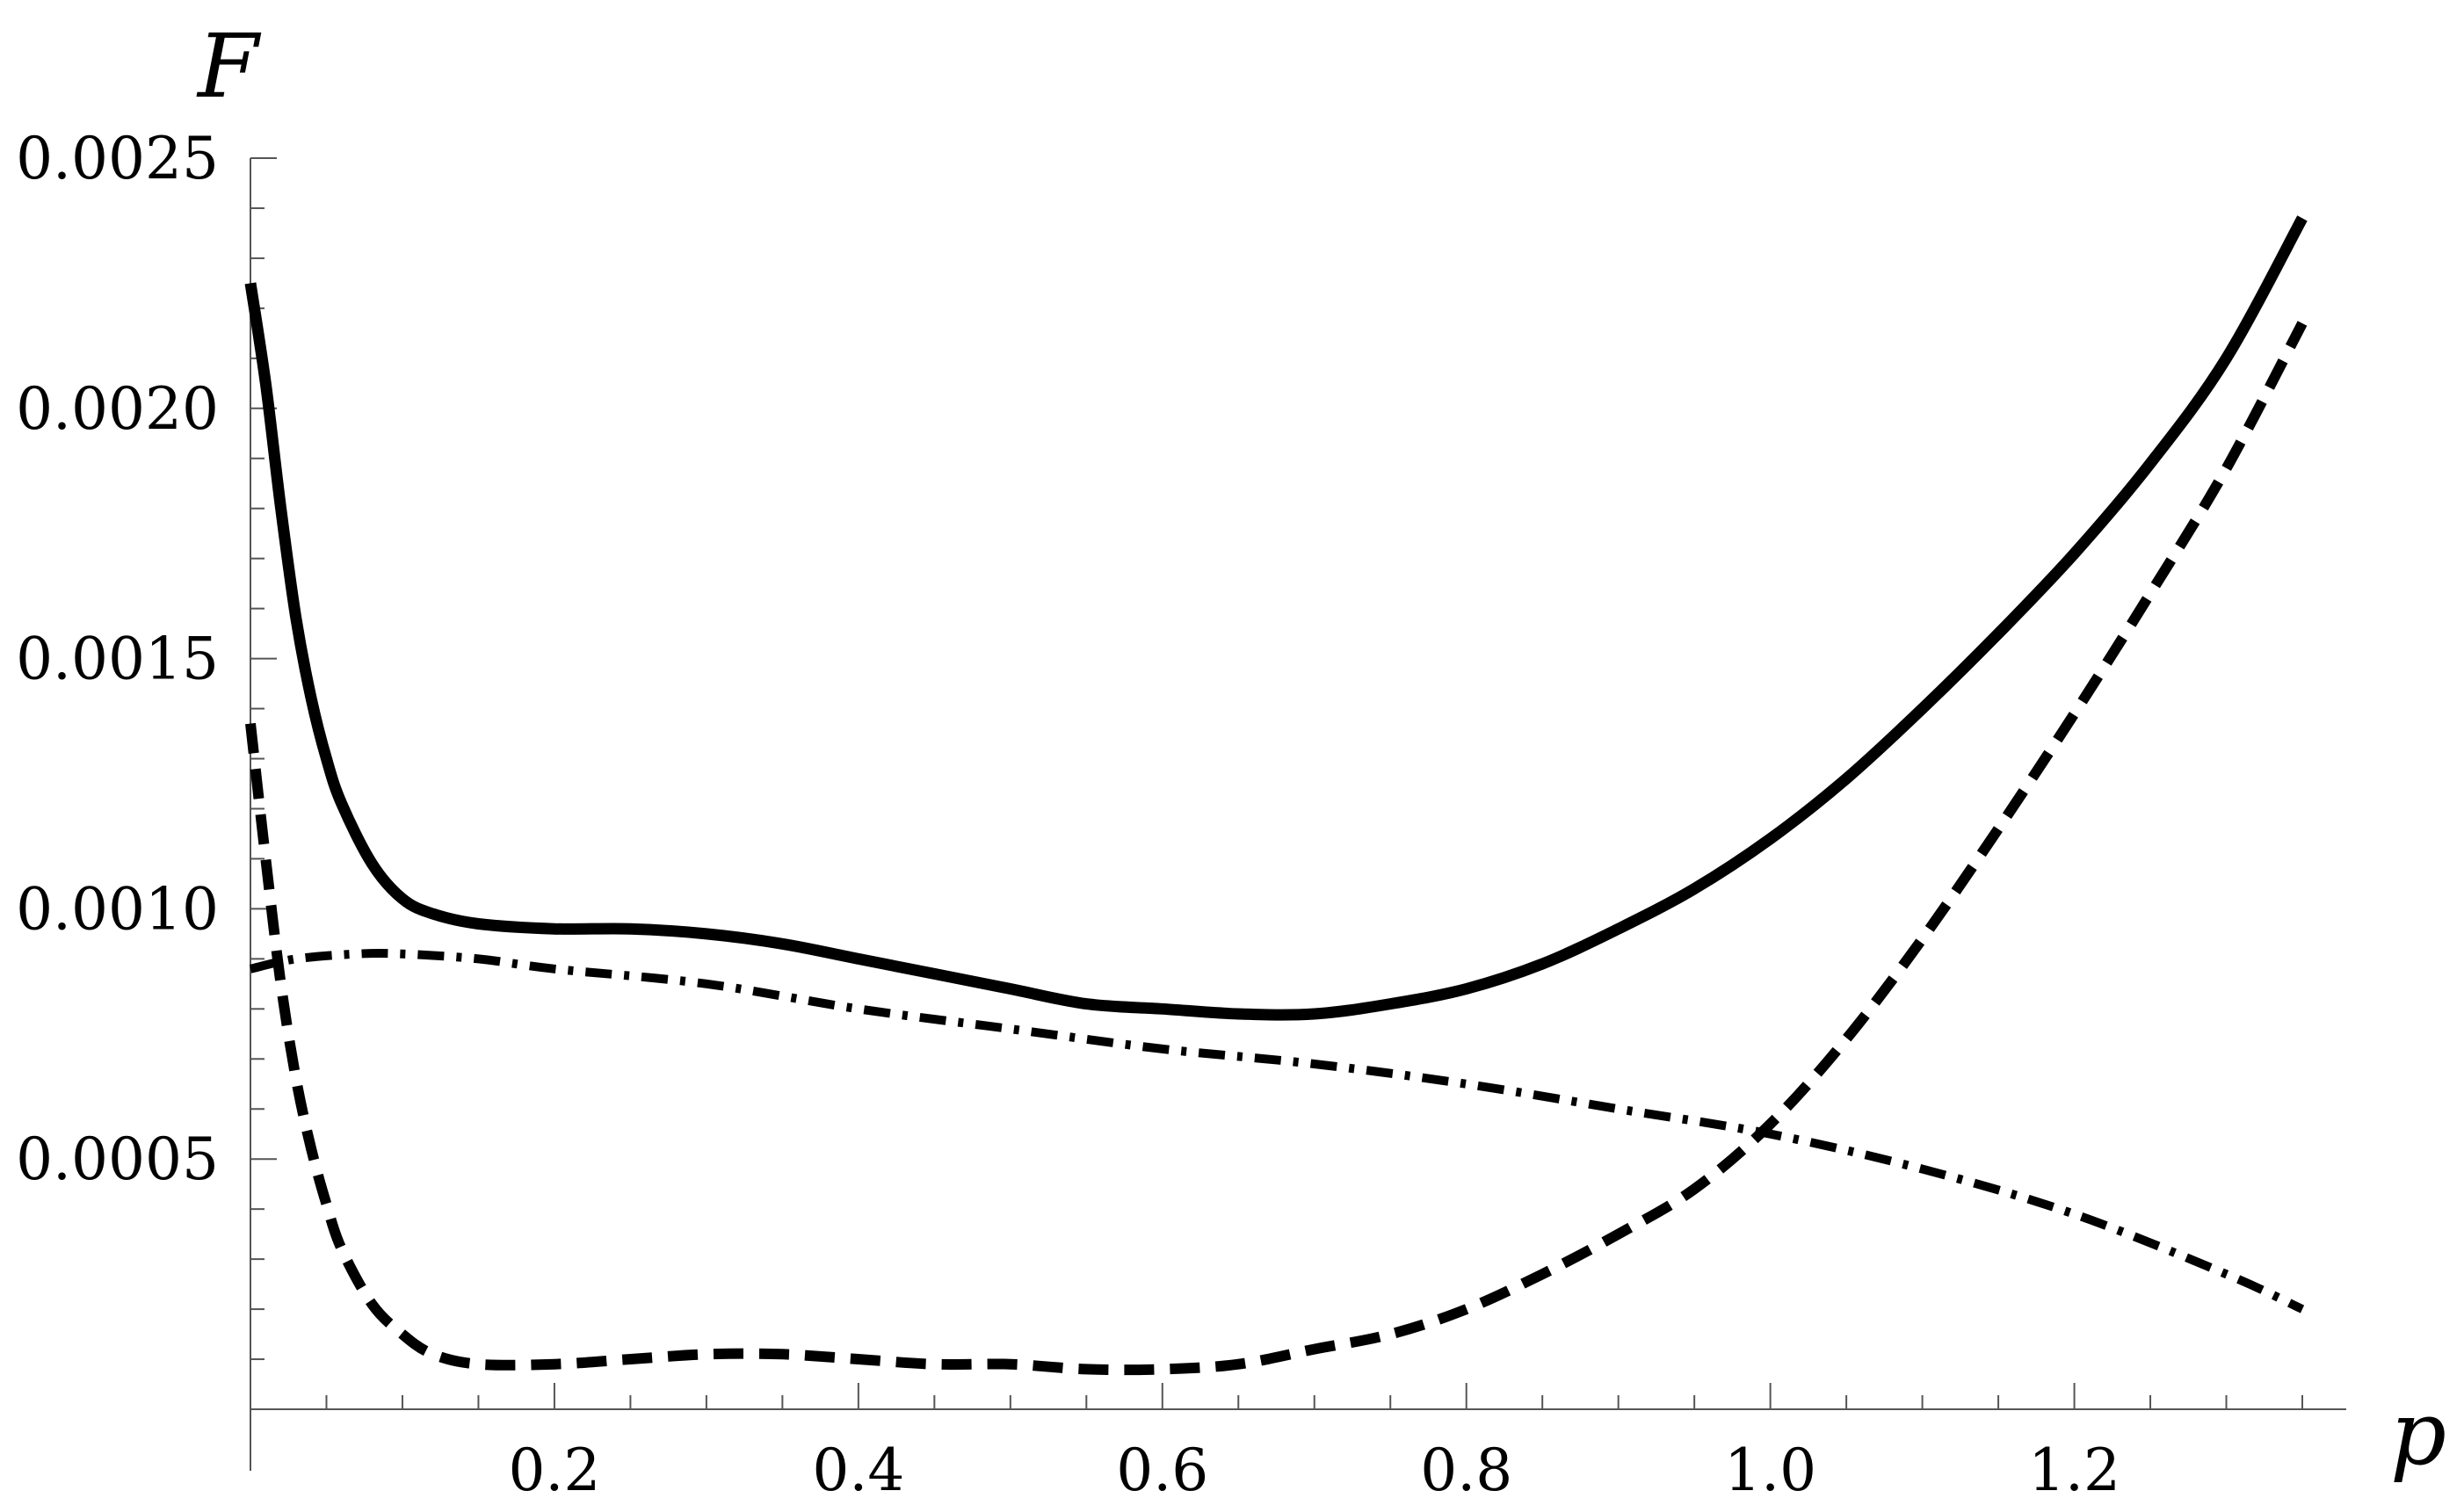 The image size is (2464, 1498). What do you see at coordinates (117, 409) in the screenshot?
I see `y-tick-label: 0.0020` at bounding box center [117, 409].